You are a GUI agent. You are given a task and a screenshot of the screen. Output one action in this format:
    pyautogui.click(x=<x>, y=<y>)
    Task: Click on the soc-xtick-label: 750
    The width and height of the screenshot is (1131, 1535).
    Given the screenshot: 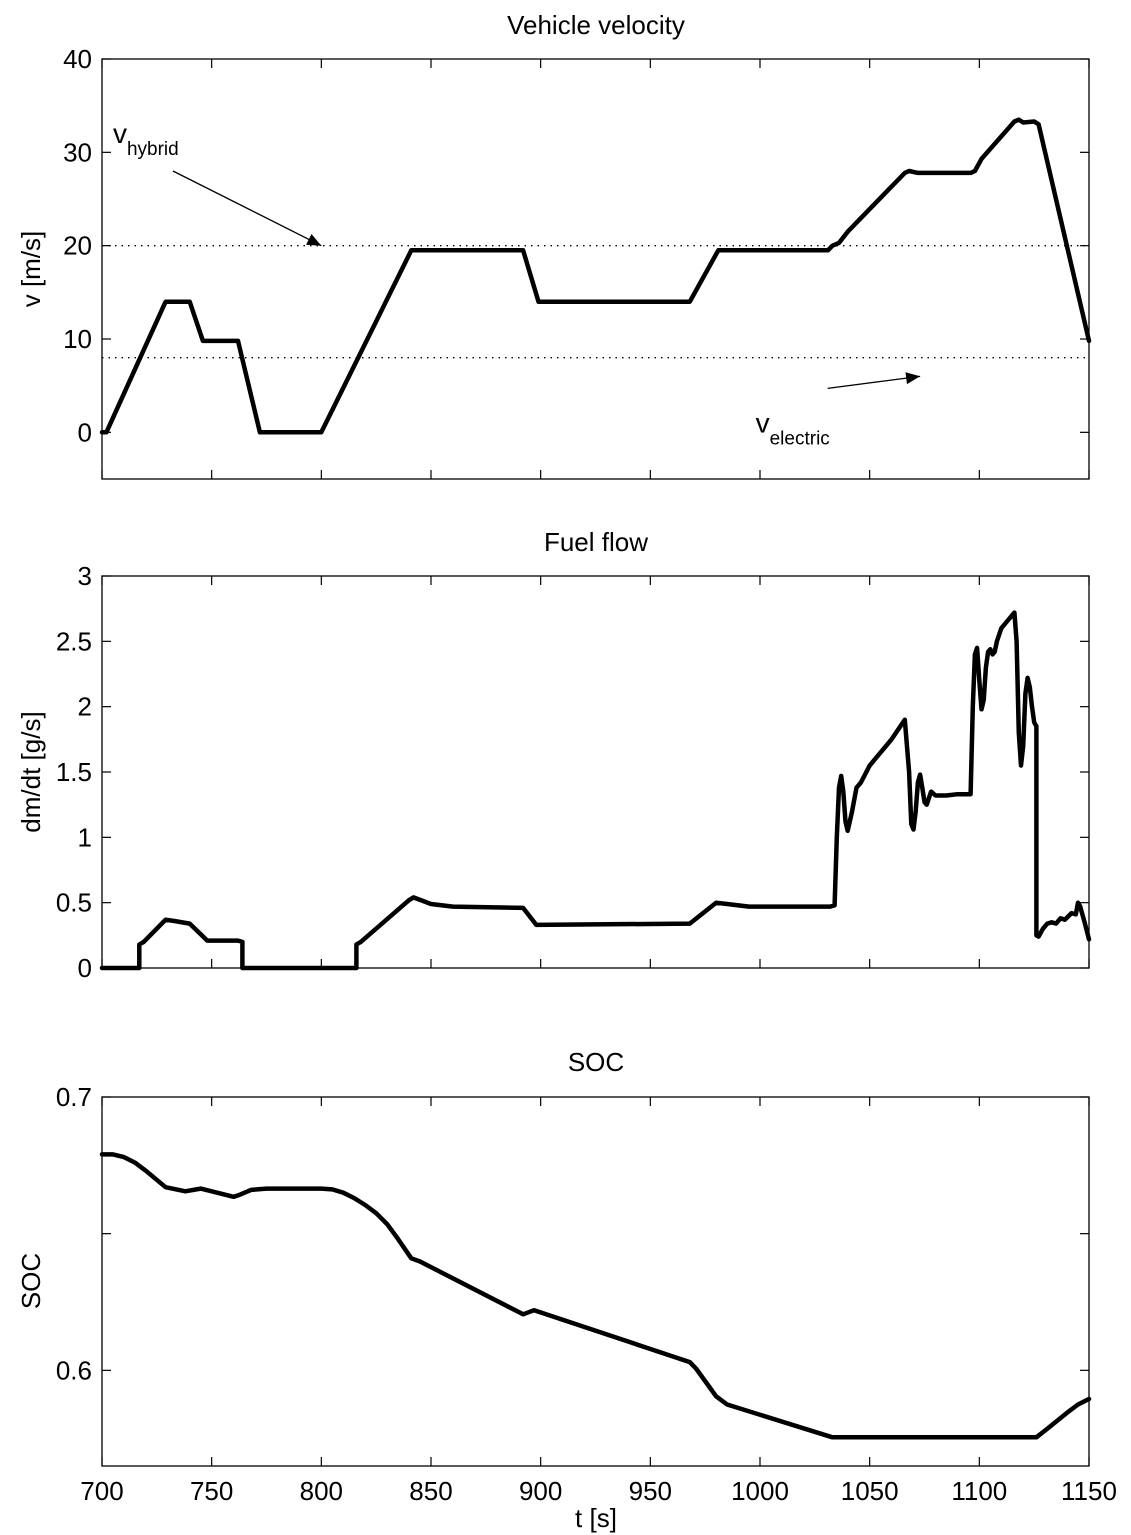 What is the action you would take?
    pyautogui.click(x=211, y=1491)
    